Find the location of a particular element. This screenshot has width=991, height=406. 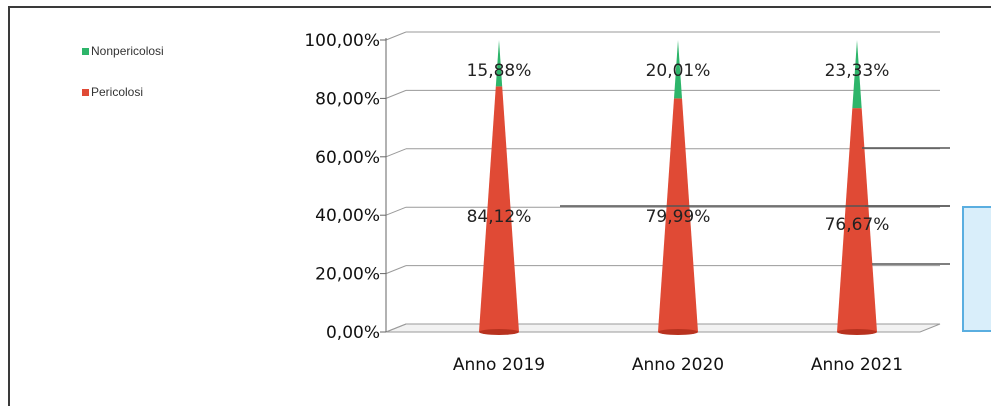

y-tick-label: 0,00% is located at coordinates (353, 333).